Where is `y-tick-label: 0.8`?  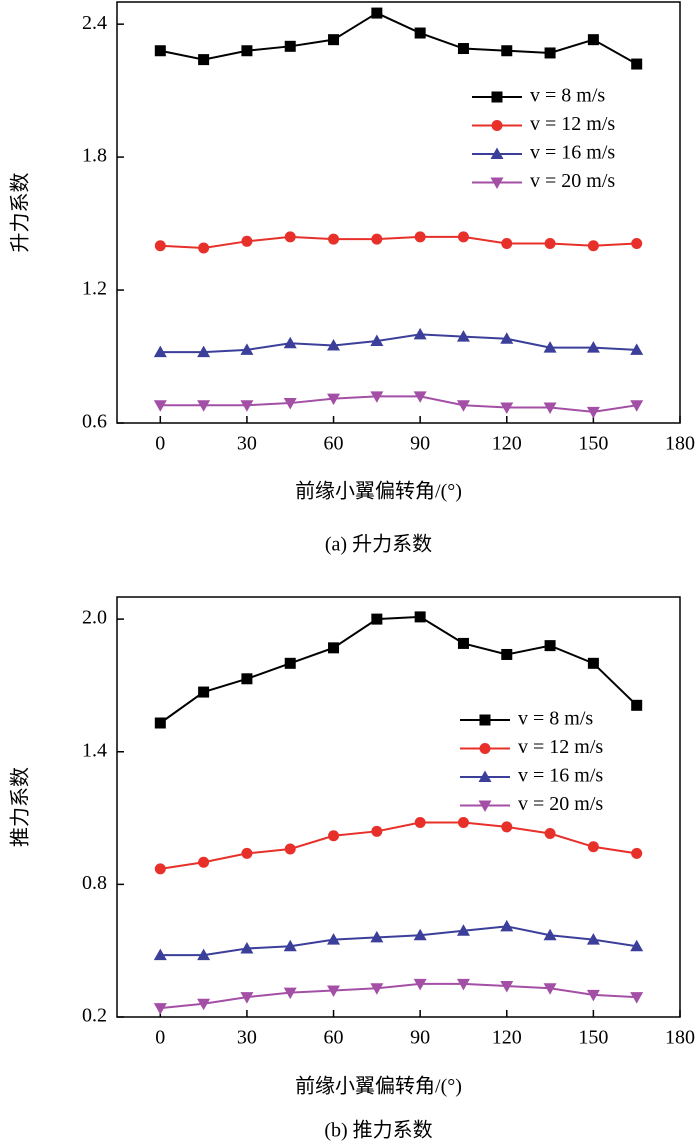 y-tick-label: 0.8 is located at coordinates (94, 883).